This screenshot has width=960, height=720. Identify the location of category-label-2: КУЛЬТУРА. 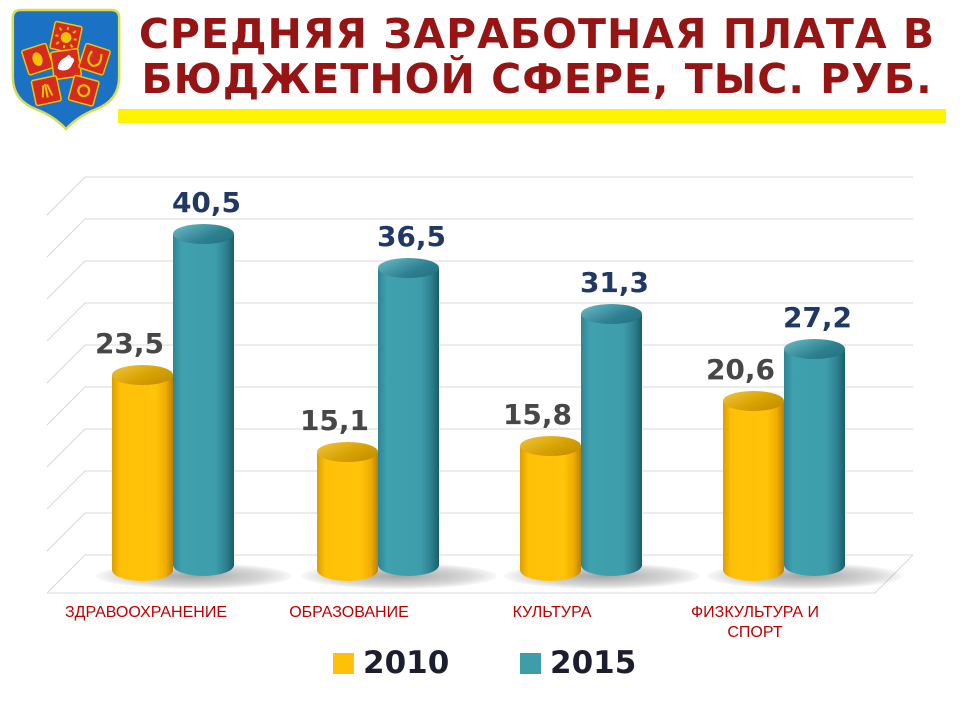
(552, 612).